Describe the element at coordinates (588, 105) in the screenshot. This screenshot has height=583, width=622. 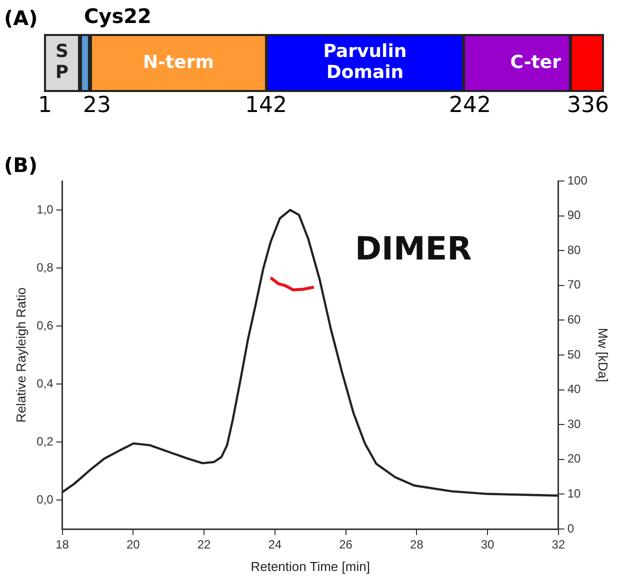
I see `text: 336` at that location.